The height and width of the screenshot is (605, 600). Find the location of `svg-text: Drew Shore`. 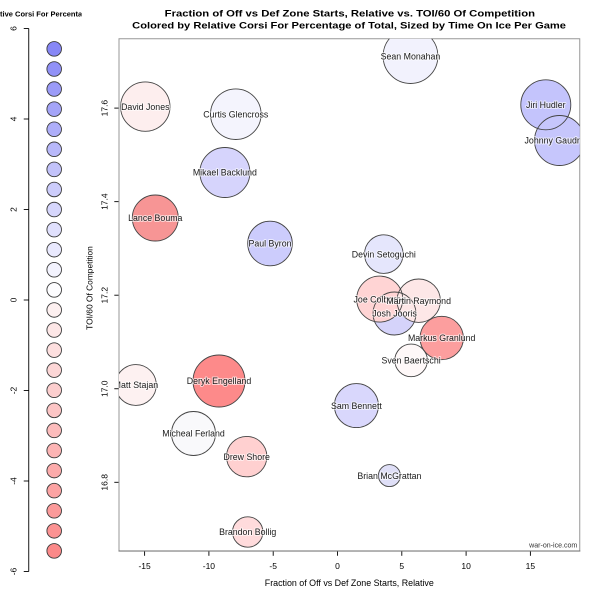

svg-text: Drew Shore is located at coordinates (246, 457).